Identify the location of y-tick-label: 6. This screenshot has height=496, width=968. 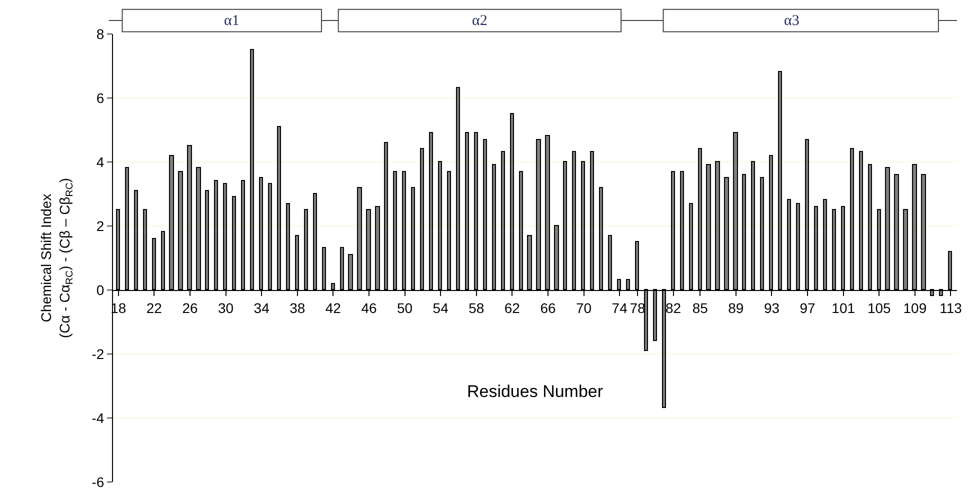
(100, 98).